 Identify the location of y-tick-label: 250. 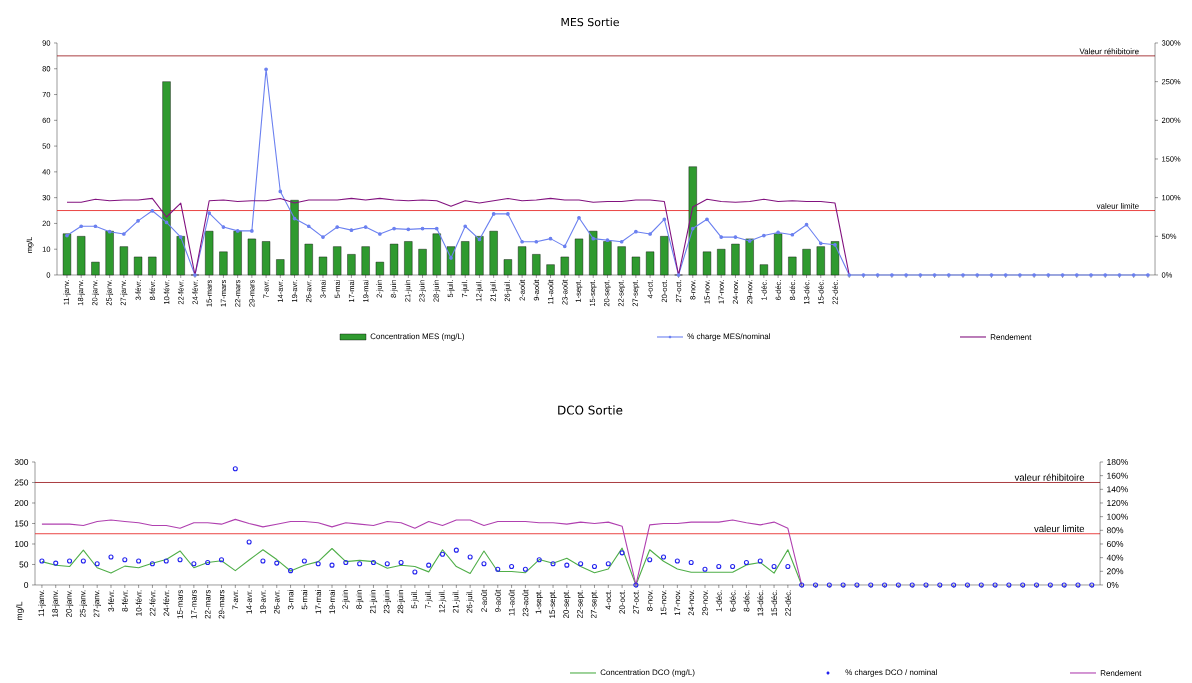
(21, 482).